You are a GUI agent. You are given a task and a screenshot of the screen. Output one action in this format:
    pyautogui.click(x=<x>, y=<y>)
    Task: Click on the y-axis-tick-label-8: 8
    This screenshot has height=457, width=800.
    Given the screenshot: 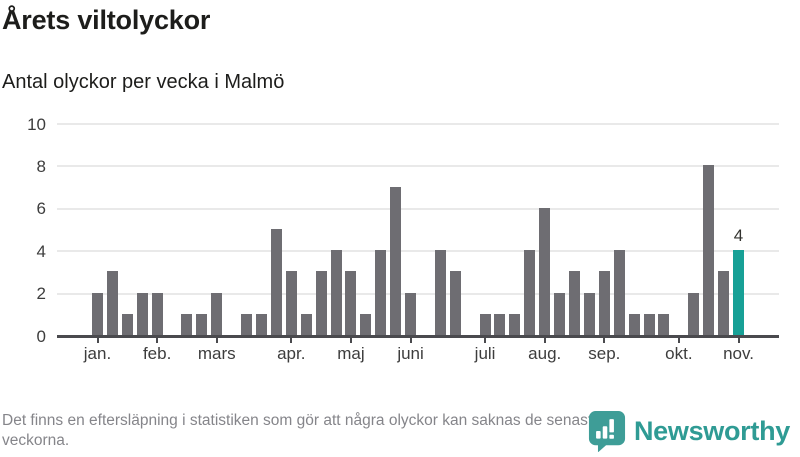 What is the action you would take?
    pyautogui.click(x=41, y=166)
    